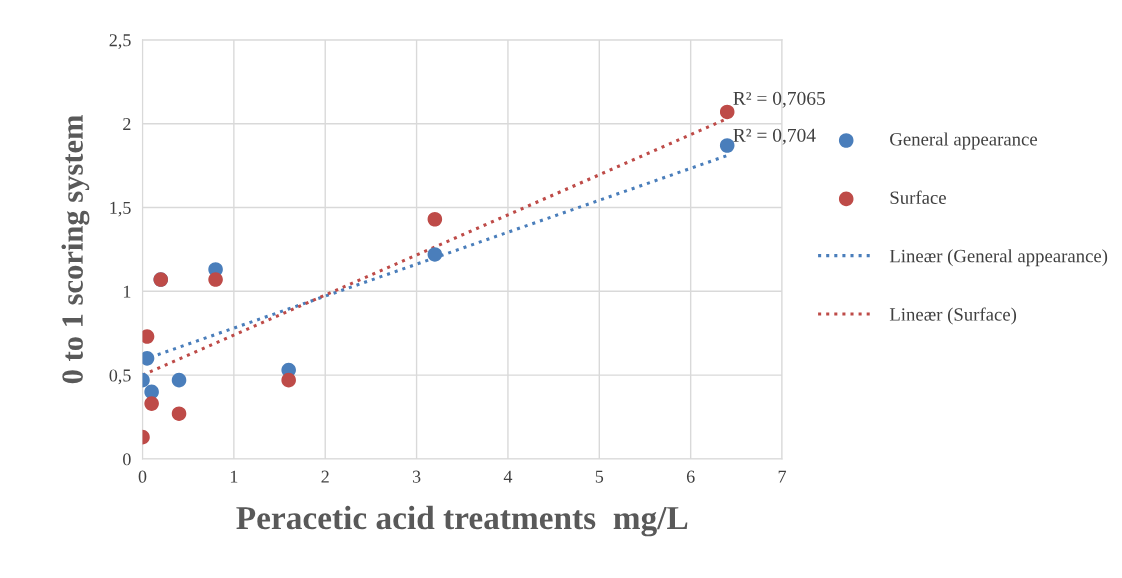 This screenshot has height=578, width=1122. What do you see at coordinates (325, 476) in the screenshot?
I see `x-tick-label: 2` at bounding box center [325, 476].